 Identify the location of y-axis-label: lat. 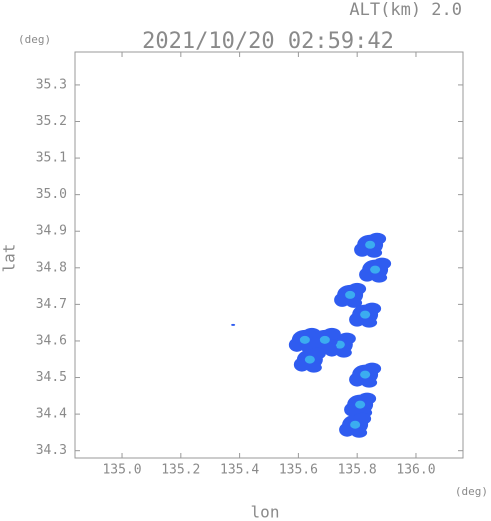
(9, 258).